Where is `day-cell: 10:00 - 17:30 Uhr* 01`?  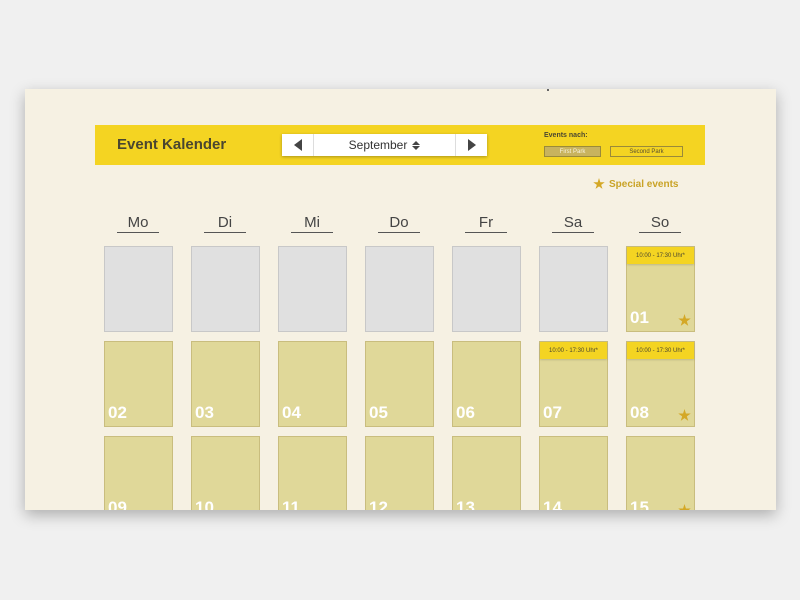
day-cell: 10:00 - 17:30 Uhr* 01 is located at coordinates (660, 289).